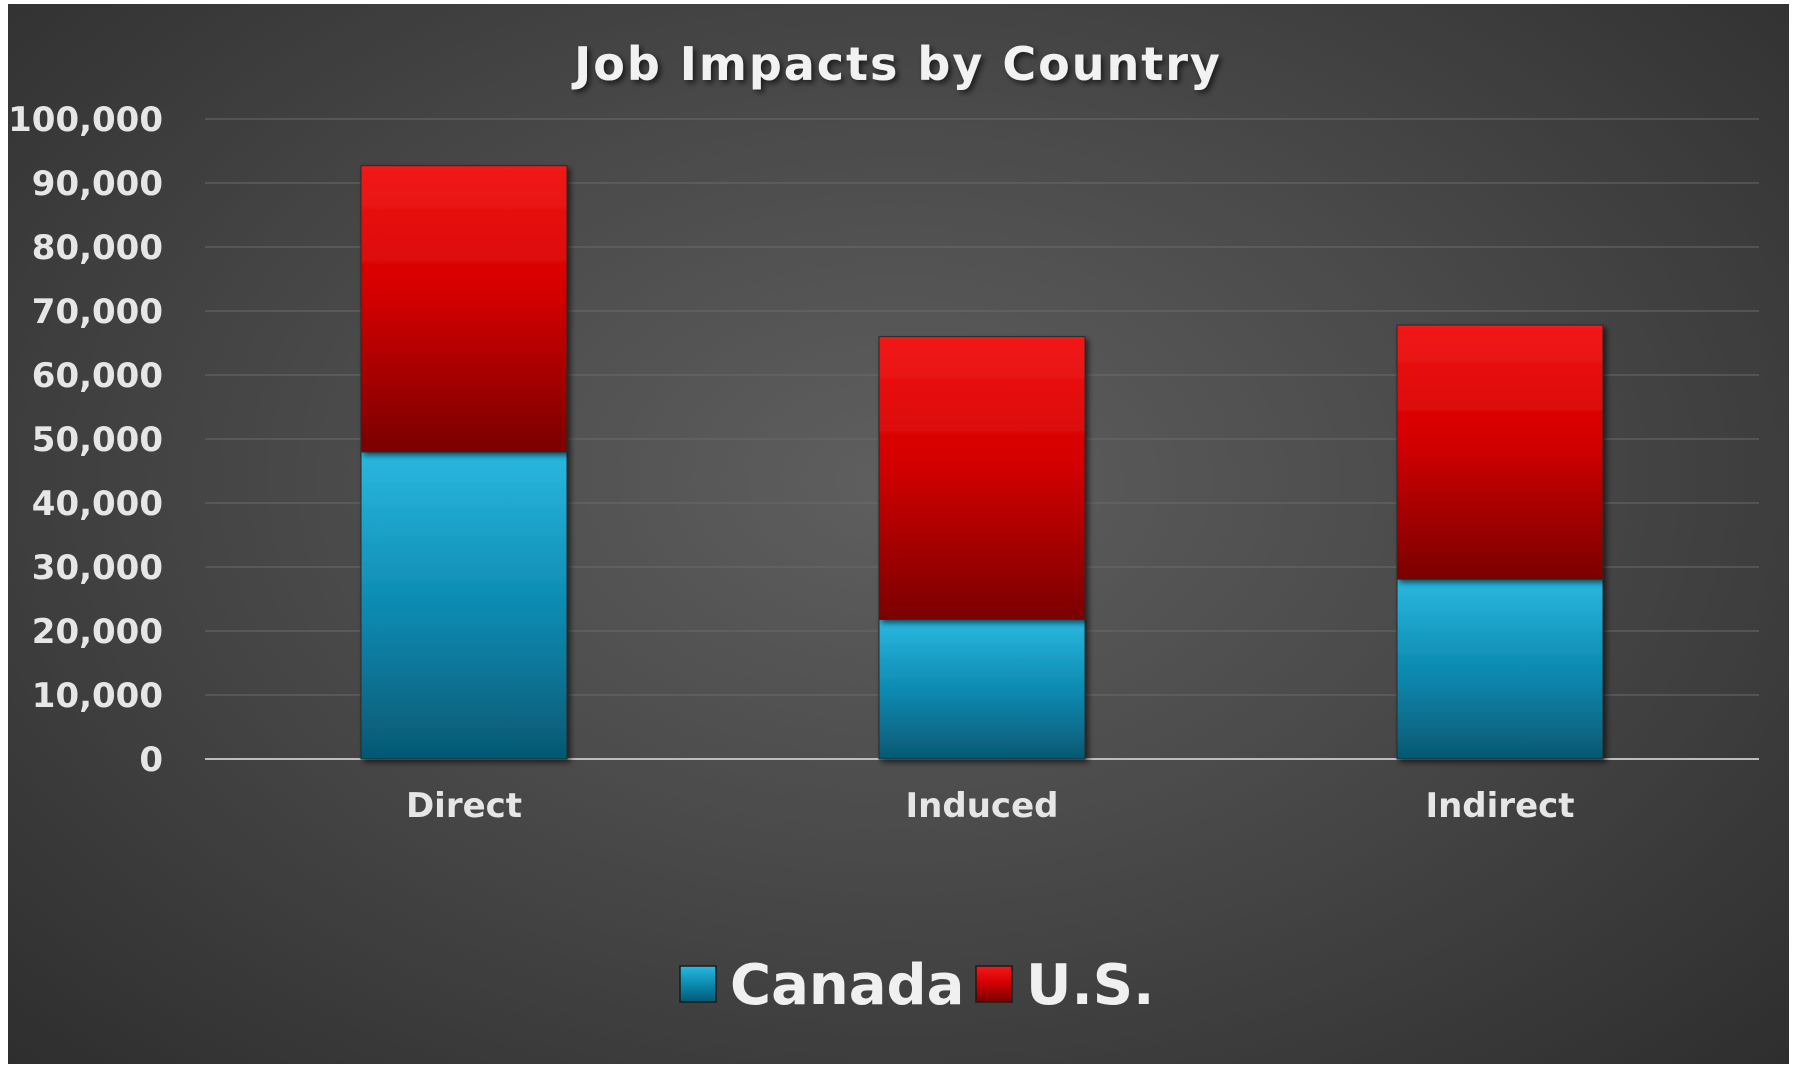 The width and height of the screenshot is (1797, 1071). I want to click on y-tick-label: 70,000, so click(97, 312).